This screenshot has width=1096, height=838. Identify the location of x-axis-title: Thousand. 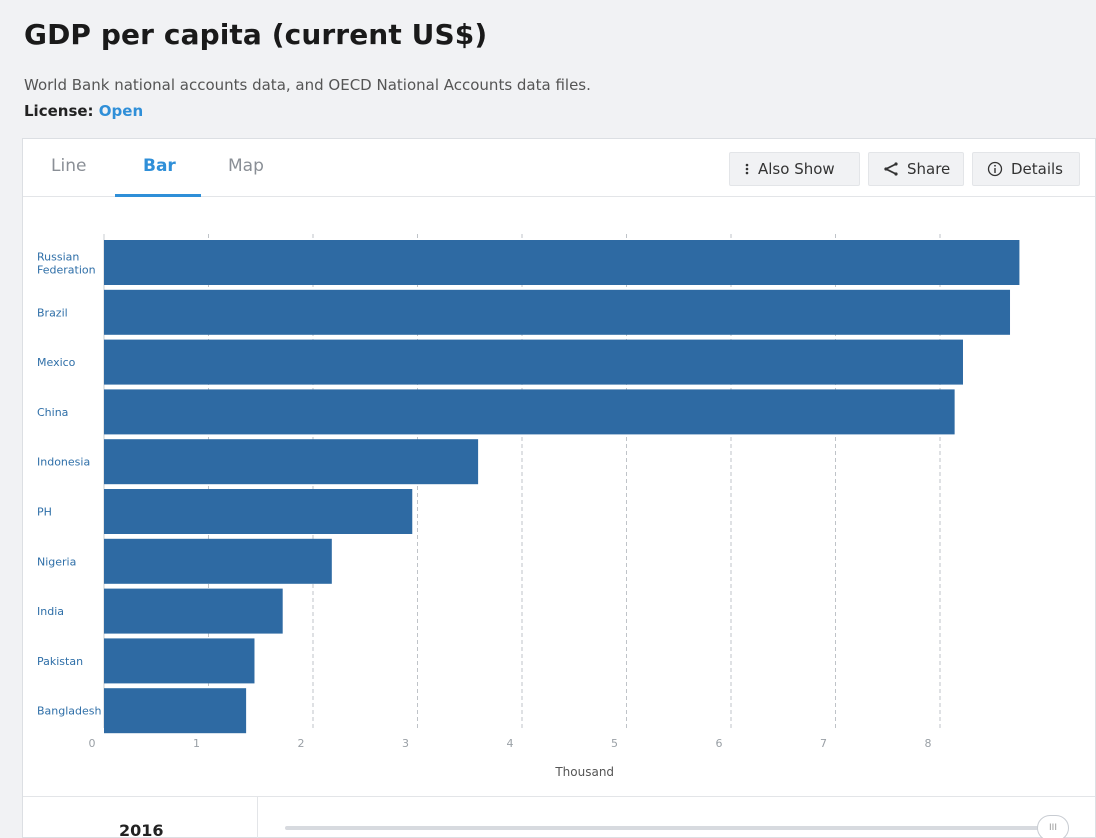
(584, 772).